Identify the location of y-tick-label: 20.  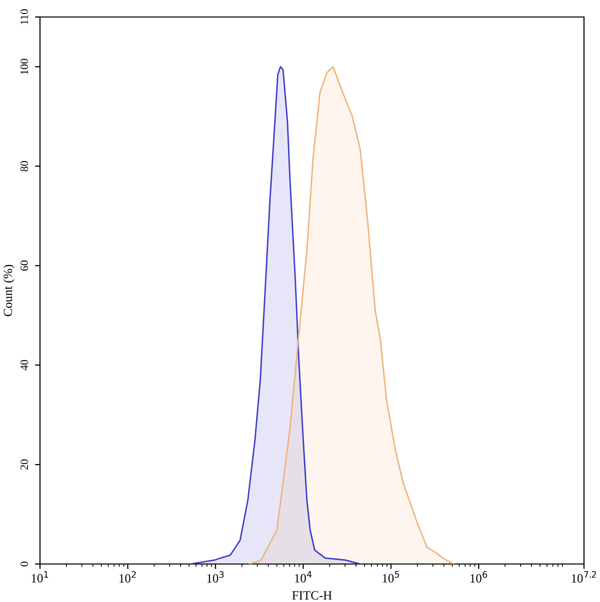
(24, 464).